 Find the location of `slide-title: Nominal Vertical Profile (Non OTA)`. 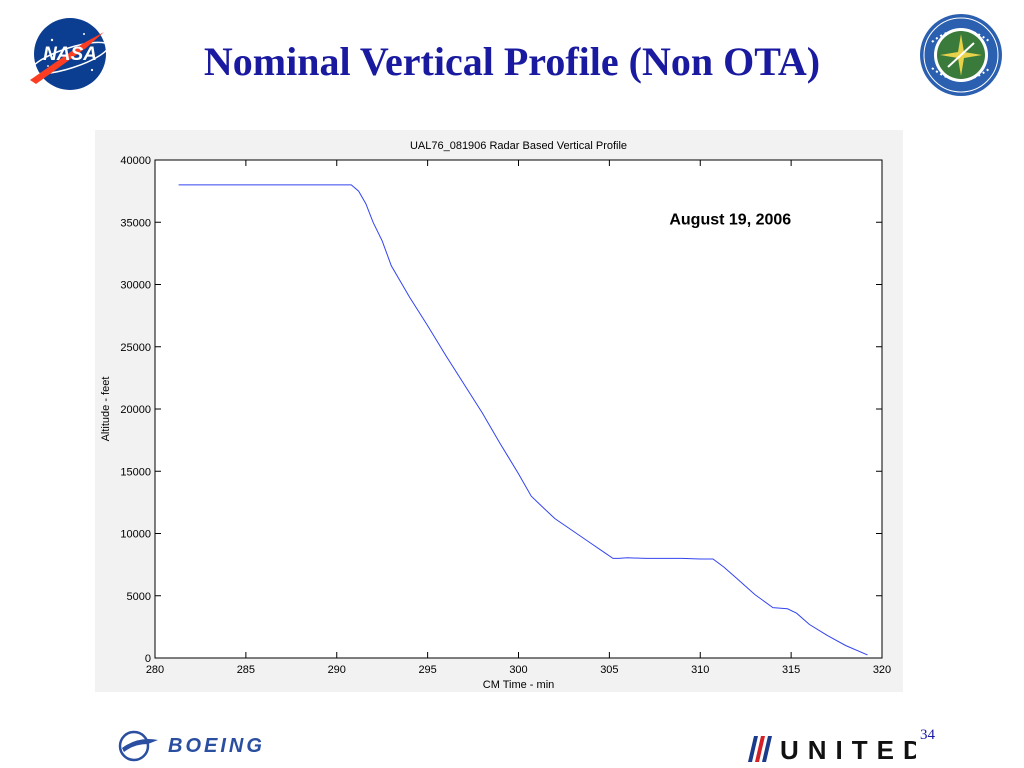

slide-title: Nominal Vertical Profile (Non OTA) is located at coordinates (512, 61).